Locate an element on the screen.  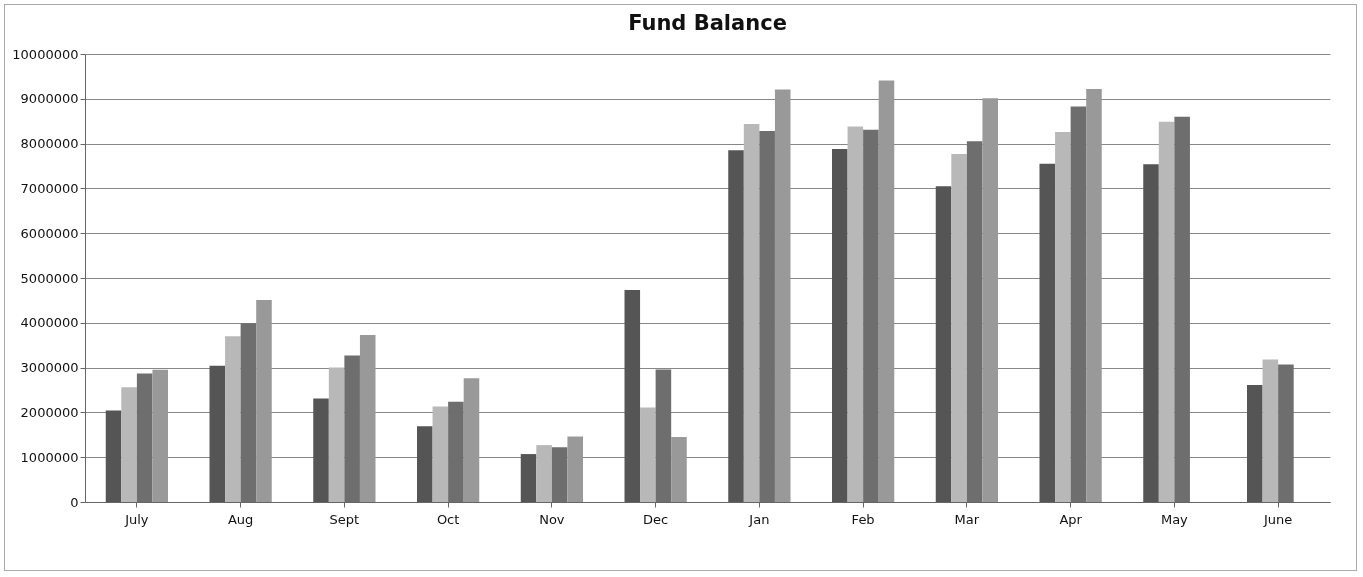
y-tick-label: 1000000 is located at coordinates (49, 457).